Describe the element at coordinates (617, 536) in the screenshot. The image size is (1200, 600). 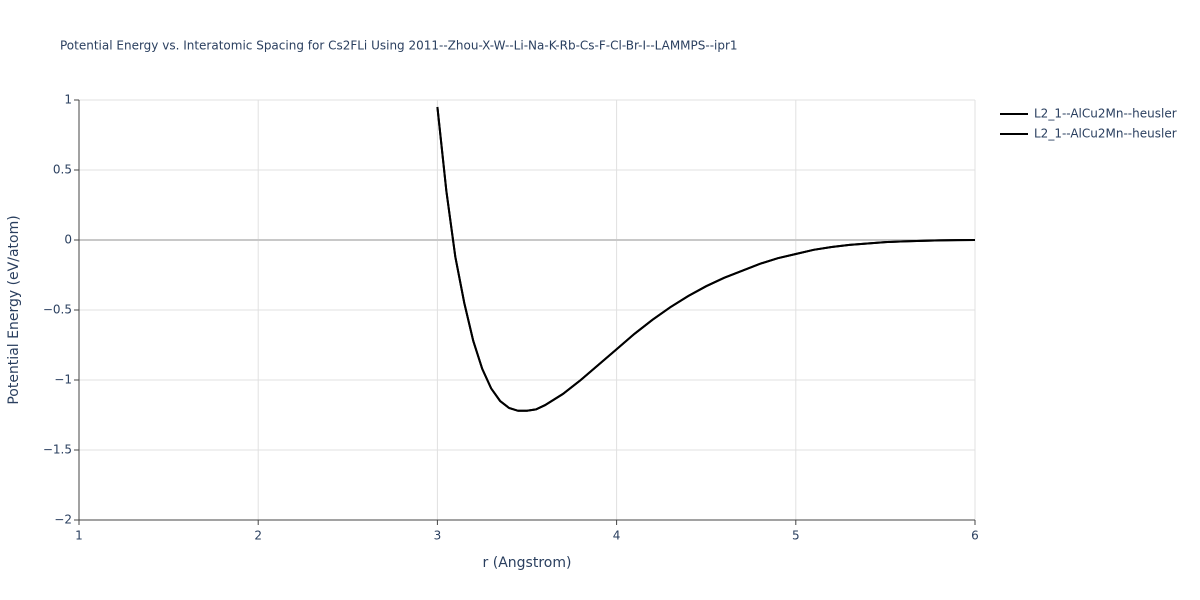
I see `x-tick-label: 4` at that location.